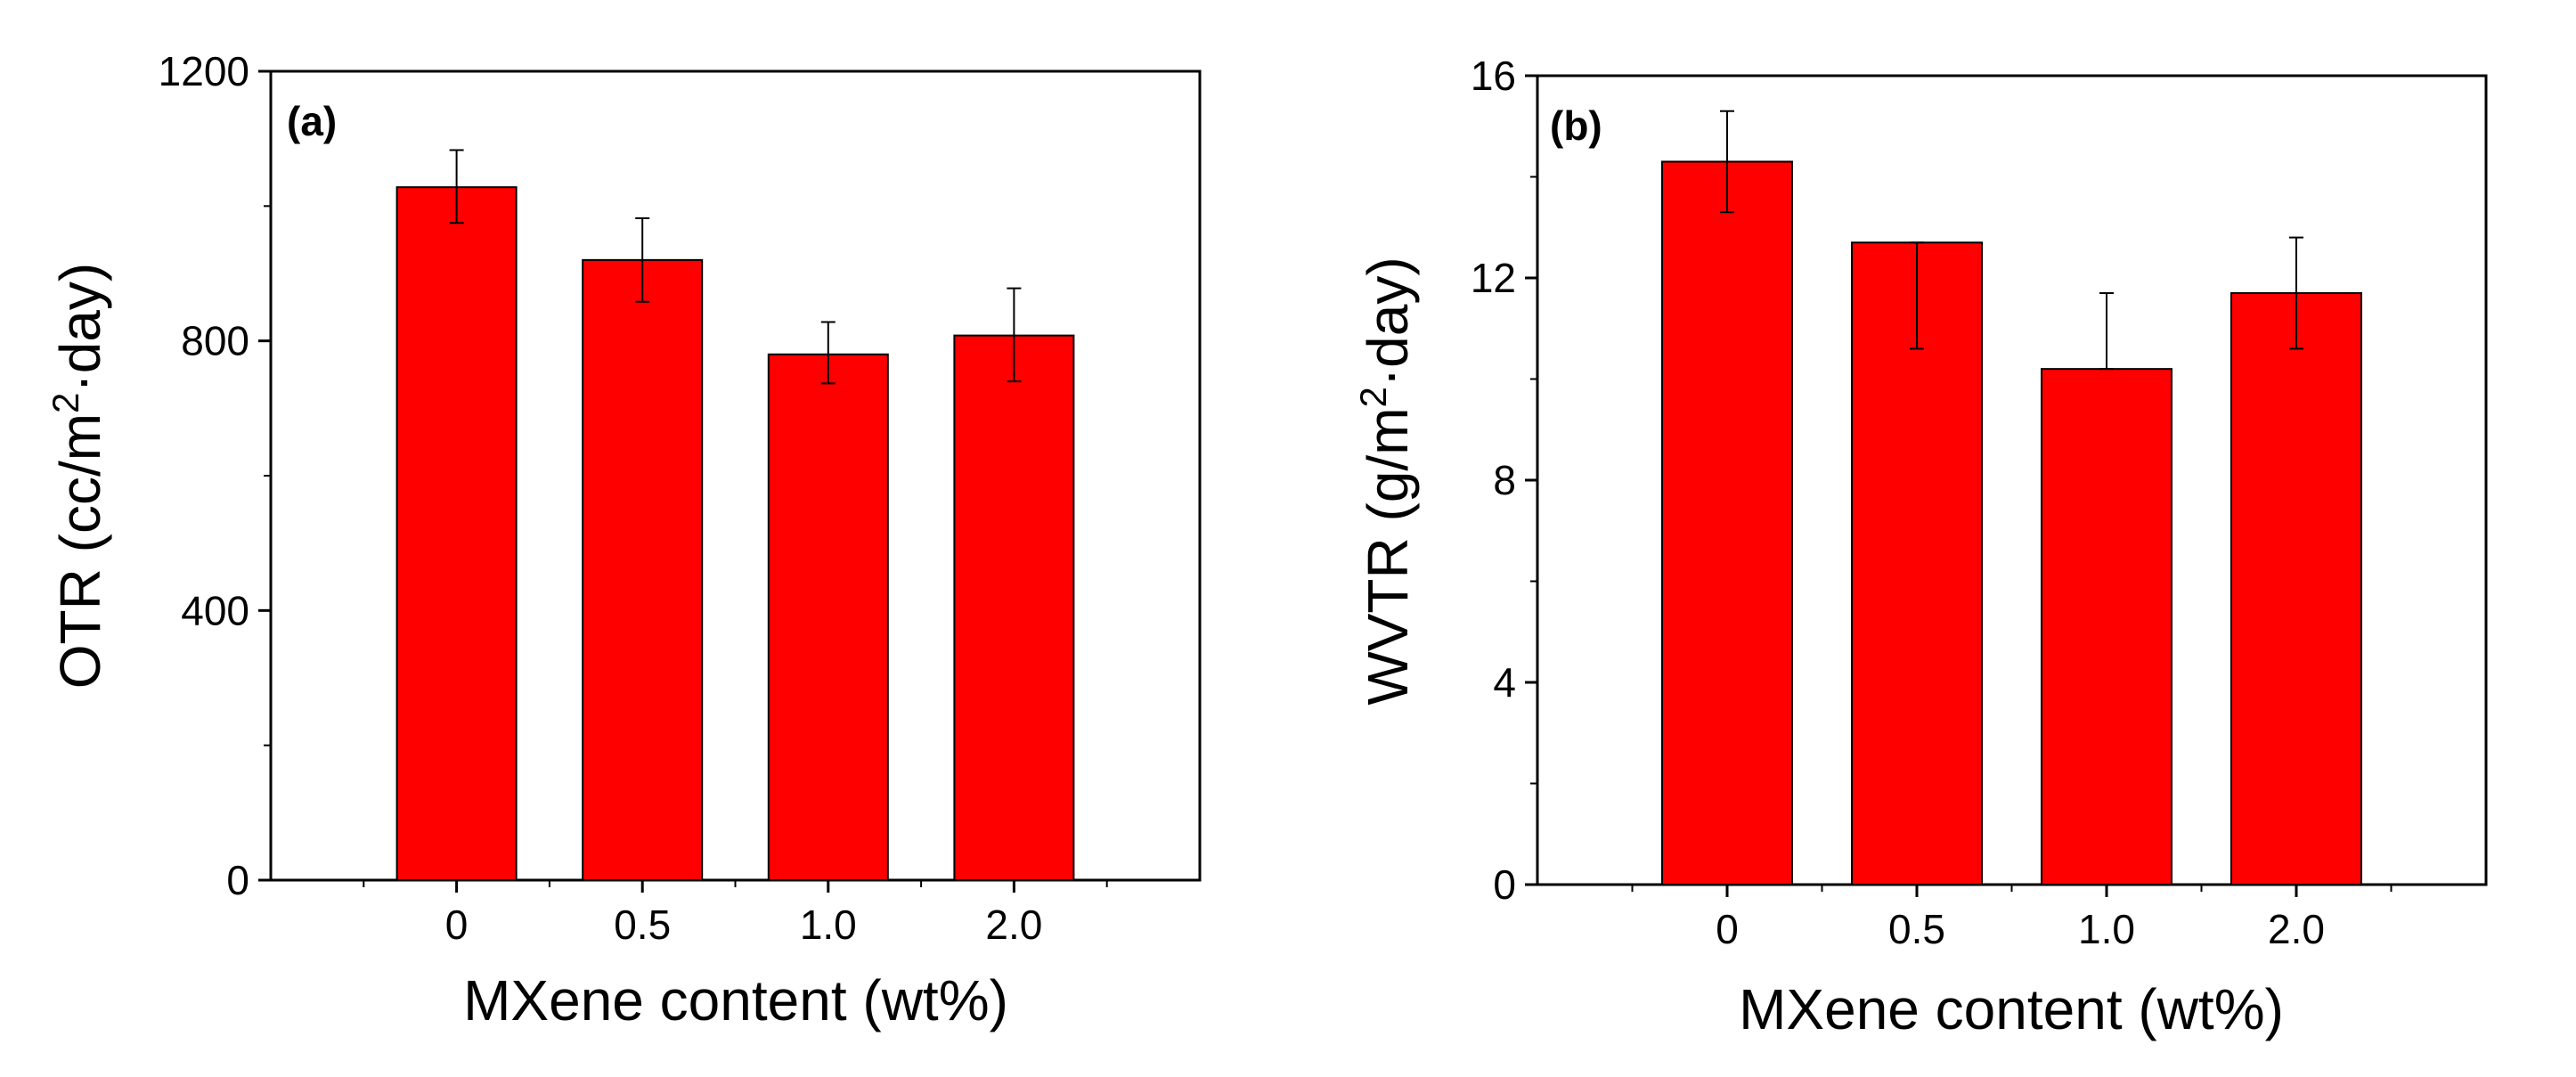  Describe the element at coordinates (215, 610) in the screenshot. I see `y-tick-label: 400` at that location.